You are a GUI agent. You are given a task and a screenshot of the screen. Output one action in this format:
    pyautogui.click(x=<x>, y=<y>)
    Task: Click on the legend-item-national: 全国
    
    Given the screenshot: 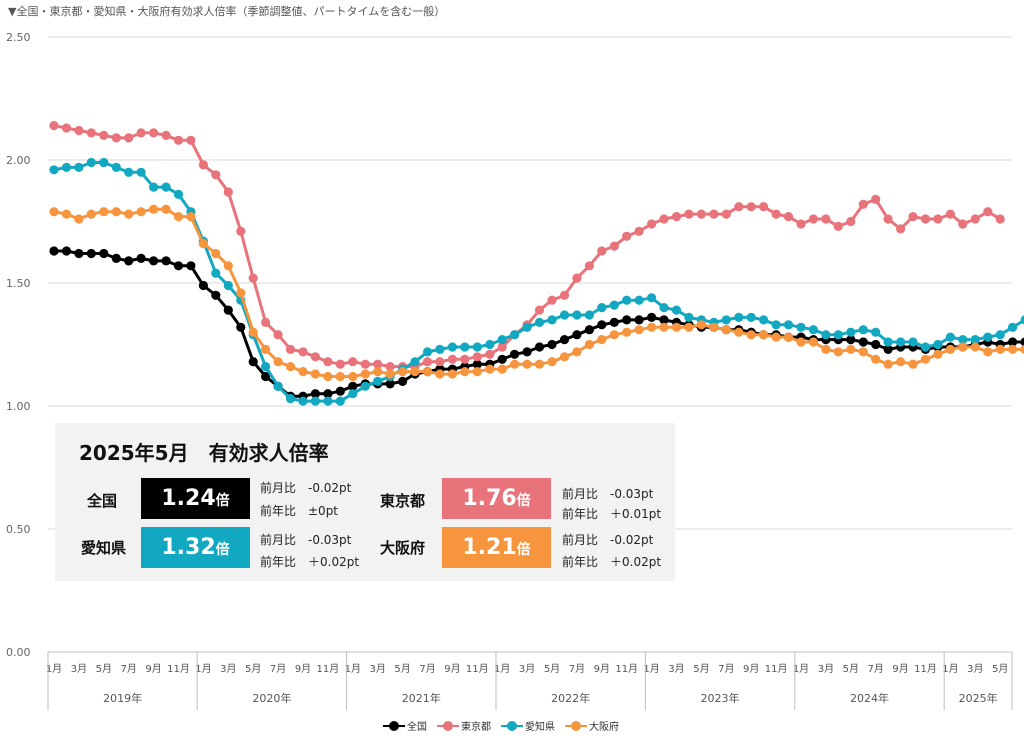 What is the action you would take?
    pyautogui.click(x=405, y=725)
    